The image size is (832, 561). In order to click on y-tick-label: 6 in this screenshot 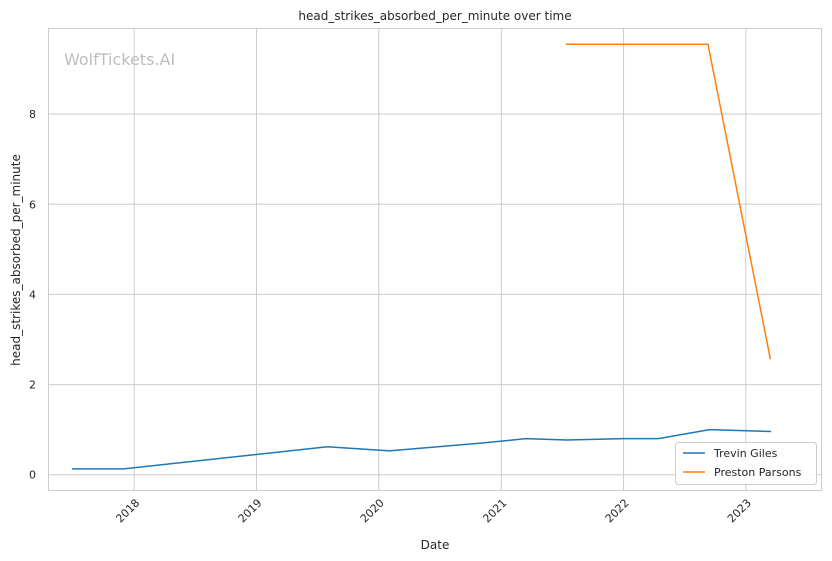, I will do `click(32, 204)`.